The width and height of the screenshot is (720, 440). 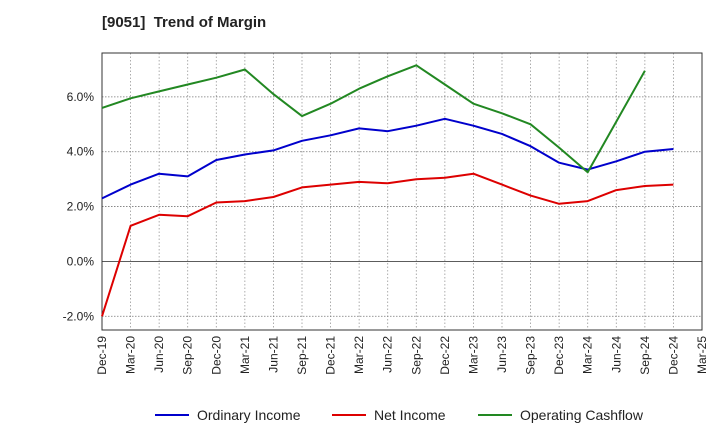 I want to click on legend-label: Operating Cashflow, so click(x=581, y=415).